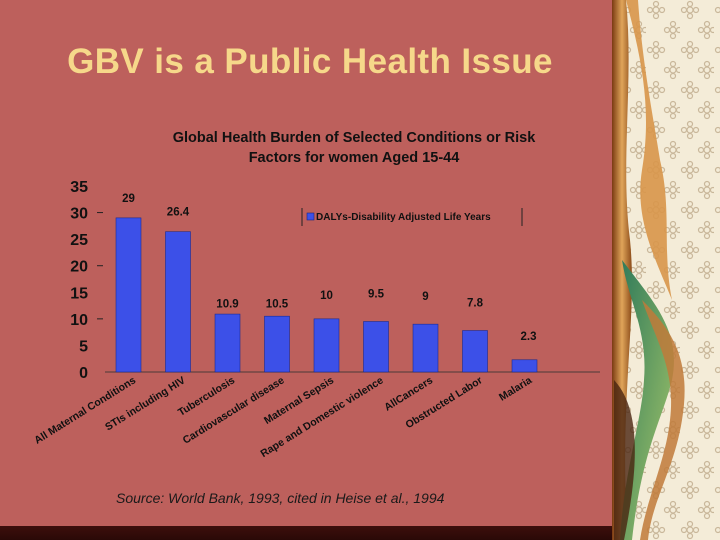 The width and height of the screenshot is (720, 540). What do you see at coordinates (354, 158) in the screenshot?
I see `chart-title-line-2: Factors for women Aged 15-44` at bounding box center [354, 158].